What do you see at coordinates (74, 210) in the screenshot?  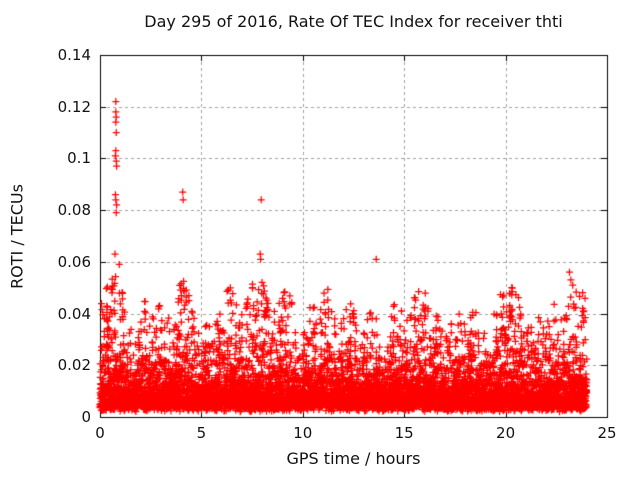 I see `y-tick-label: 0.08` at bounding box center [74, 210].